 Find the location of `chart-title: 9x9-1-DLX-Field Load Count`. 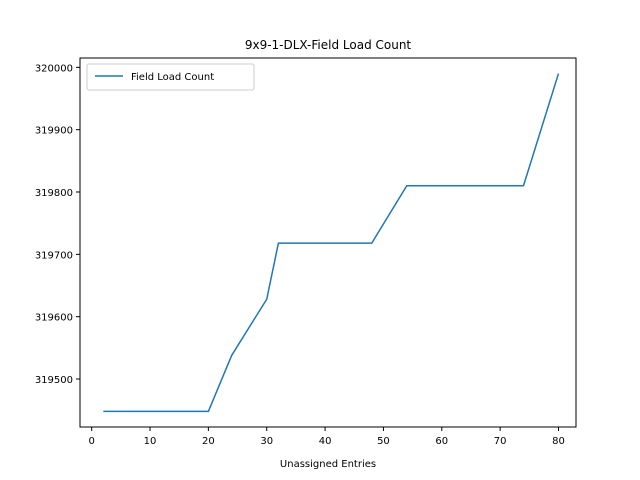

chart-title: 9x9-1-DLX-Field Load Count is located at coordinates (328, 45).